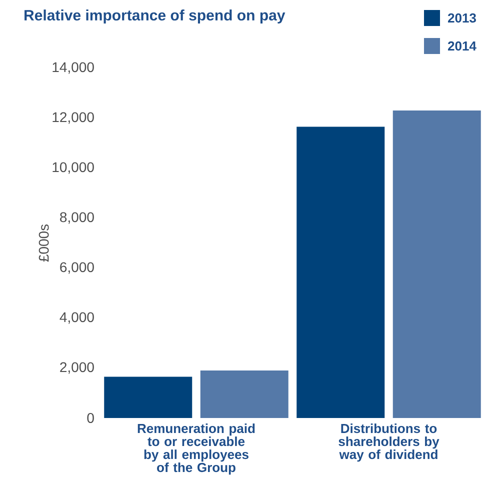 The height and width of the screenshot is (488, 488). What do you see at coordinates (77, 318) in the screenshot?
I see `y-tick-label: 4,000` at bounding box center [77, 318].